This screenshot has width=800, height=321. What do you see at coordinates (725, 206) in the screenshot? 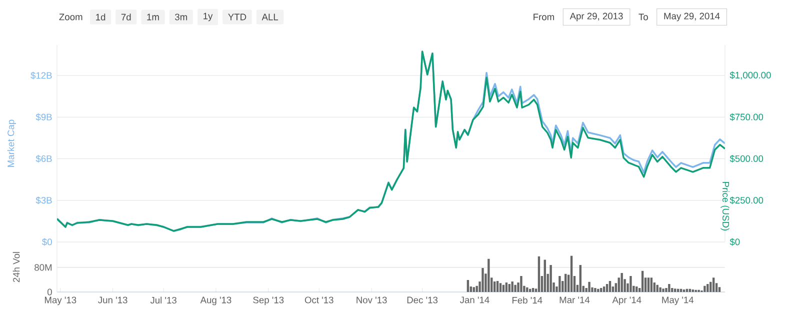
I see `y2-axis-title: Price (USD)` at bounding box center [725, 206].